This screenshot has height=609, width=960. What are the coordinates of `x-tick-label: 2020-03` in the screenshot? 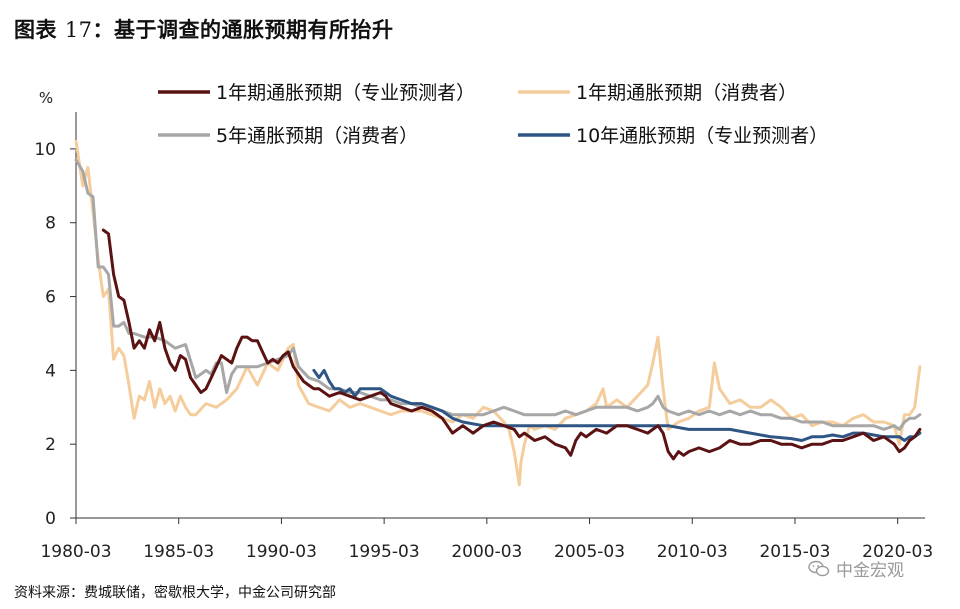 It's located at (897, 552).